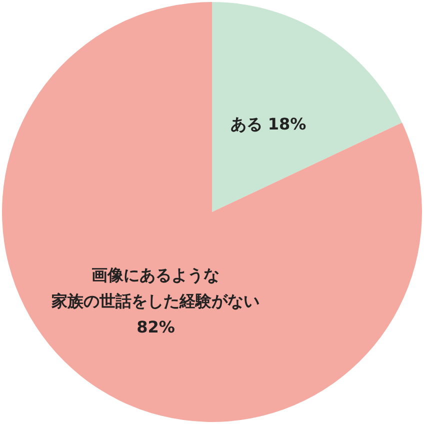 The height and width of the screenshot is (424, 424). What do you see at coordinates (268, 123) in the screenshot?
I see `slice-label: ある 18%` at bounding box center [268, 123].